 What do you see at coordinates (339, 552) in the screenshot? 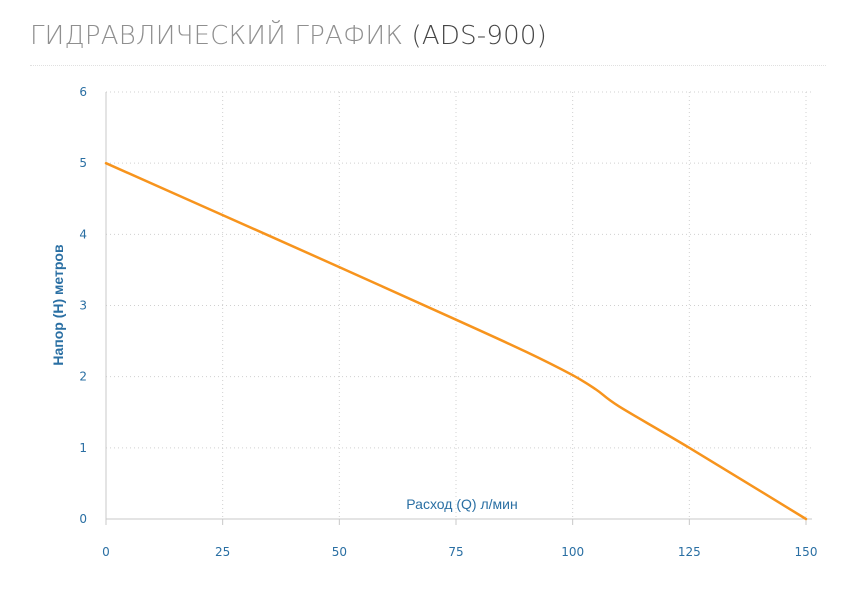
I see `x-tick-label: 50` at bounding box center [339, 552].